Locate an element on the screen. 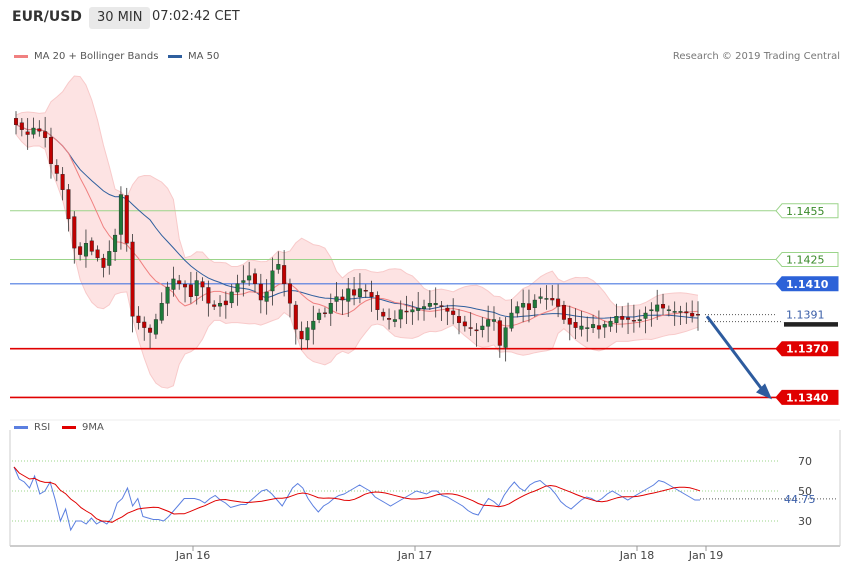 The image size is (850, 576). timeframe-button: 30 MIN is located at coordinates (120, 18).